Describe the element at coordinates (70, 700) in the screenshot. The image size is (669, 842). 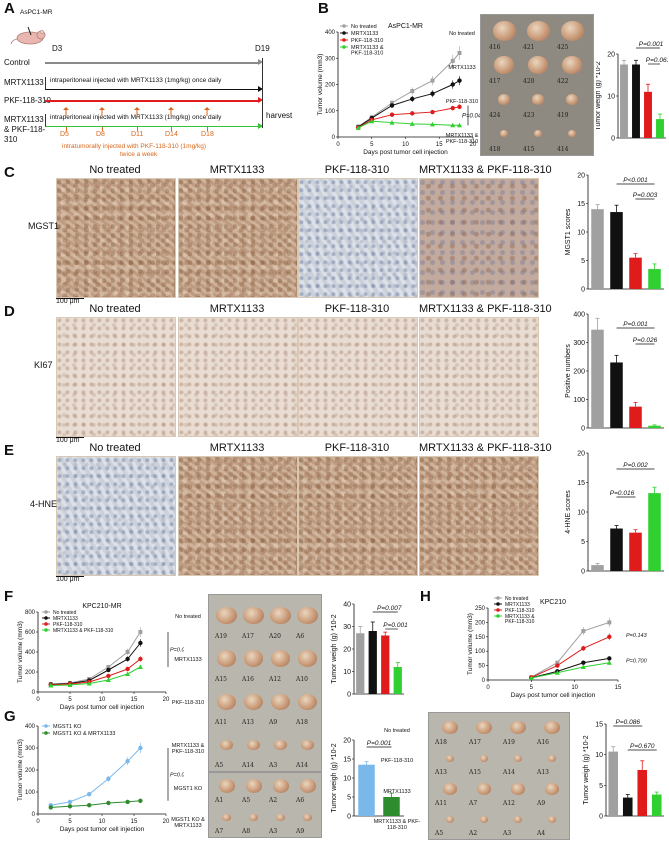
I see `x-tick-label: 5` at that location.